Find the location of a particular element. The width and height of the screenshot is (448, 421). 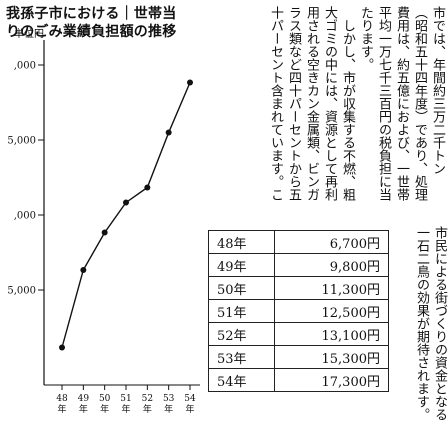

x-tick-label: 50 is located at coordinates (105, 399).